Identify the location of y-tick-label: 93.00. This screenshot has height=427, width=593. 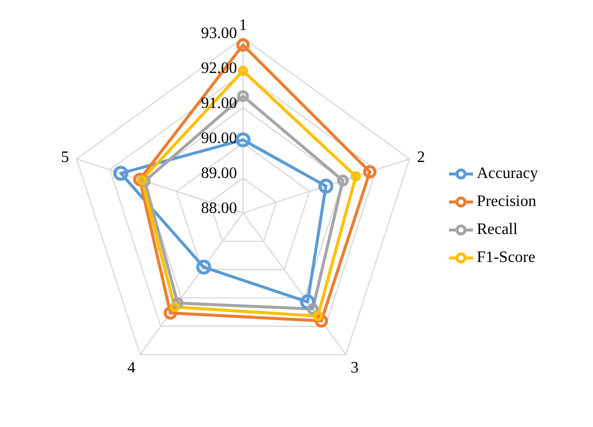
(219, 33).